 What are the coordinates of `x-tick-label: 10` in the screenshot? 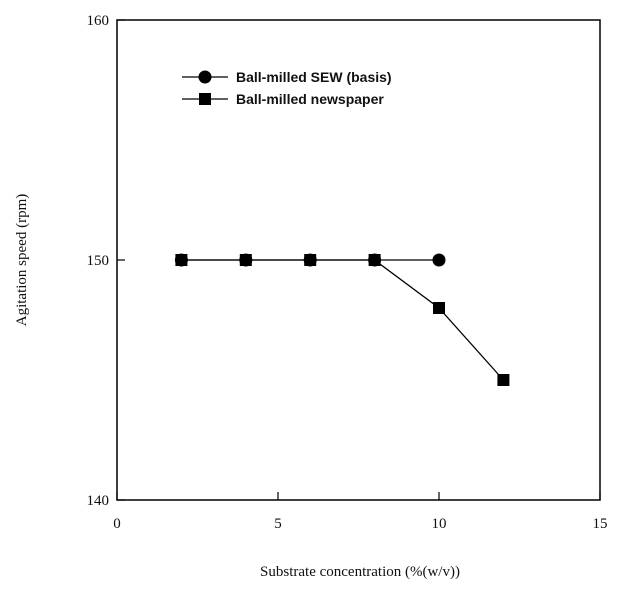 It's located at (439, 524).